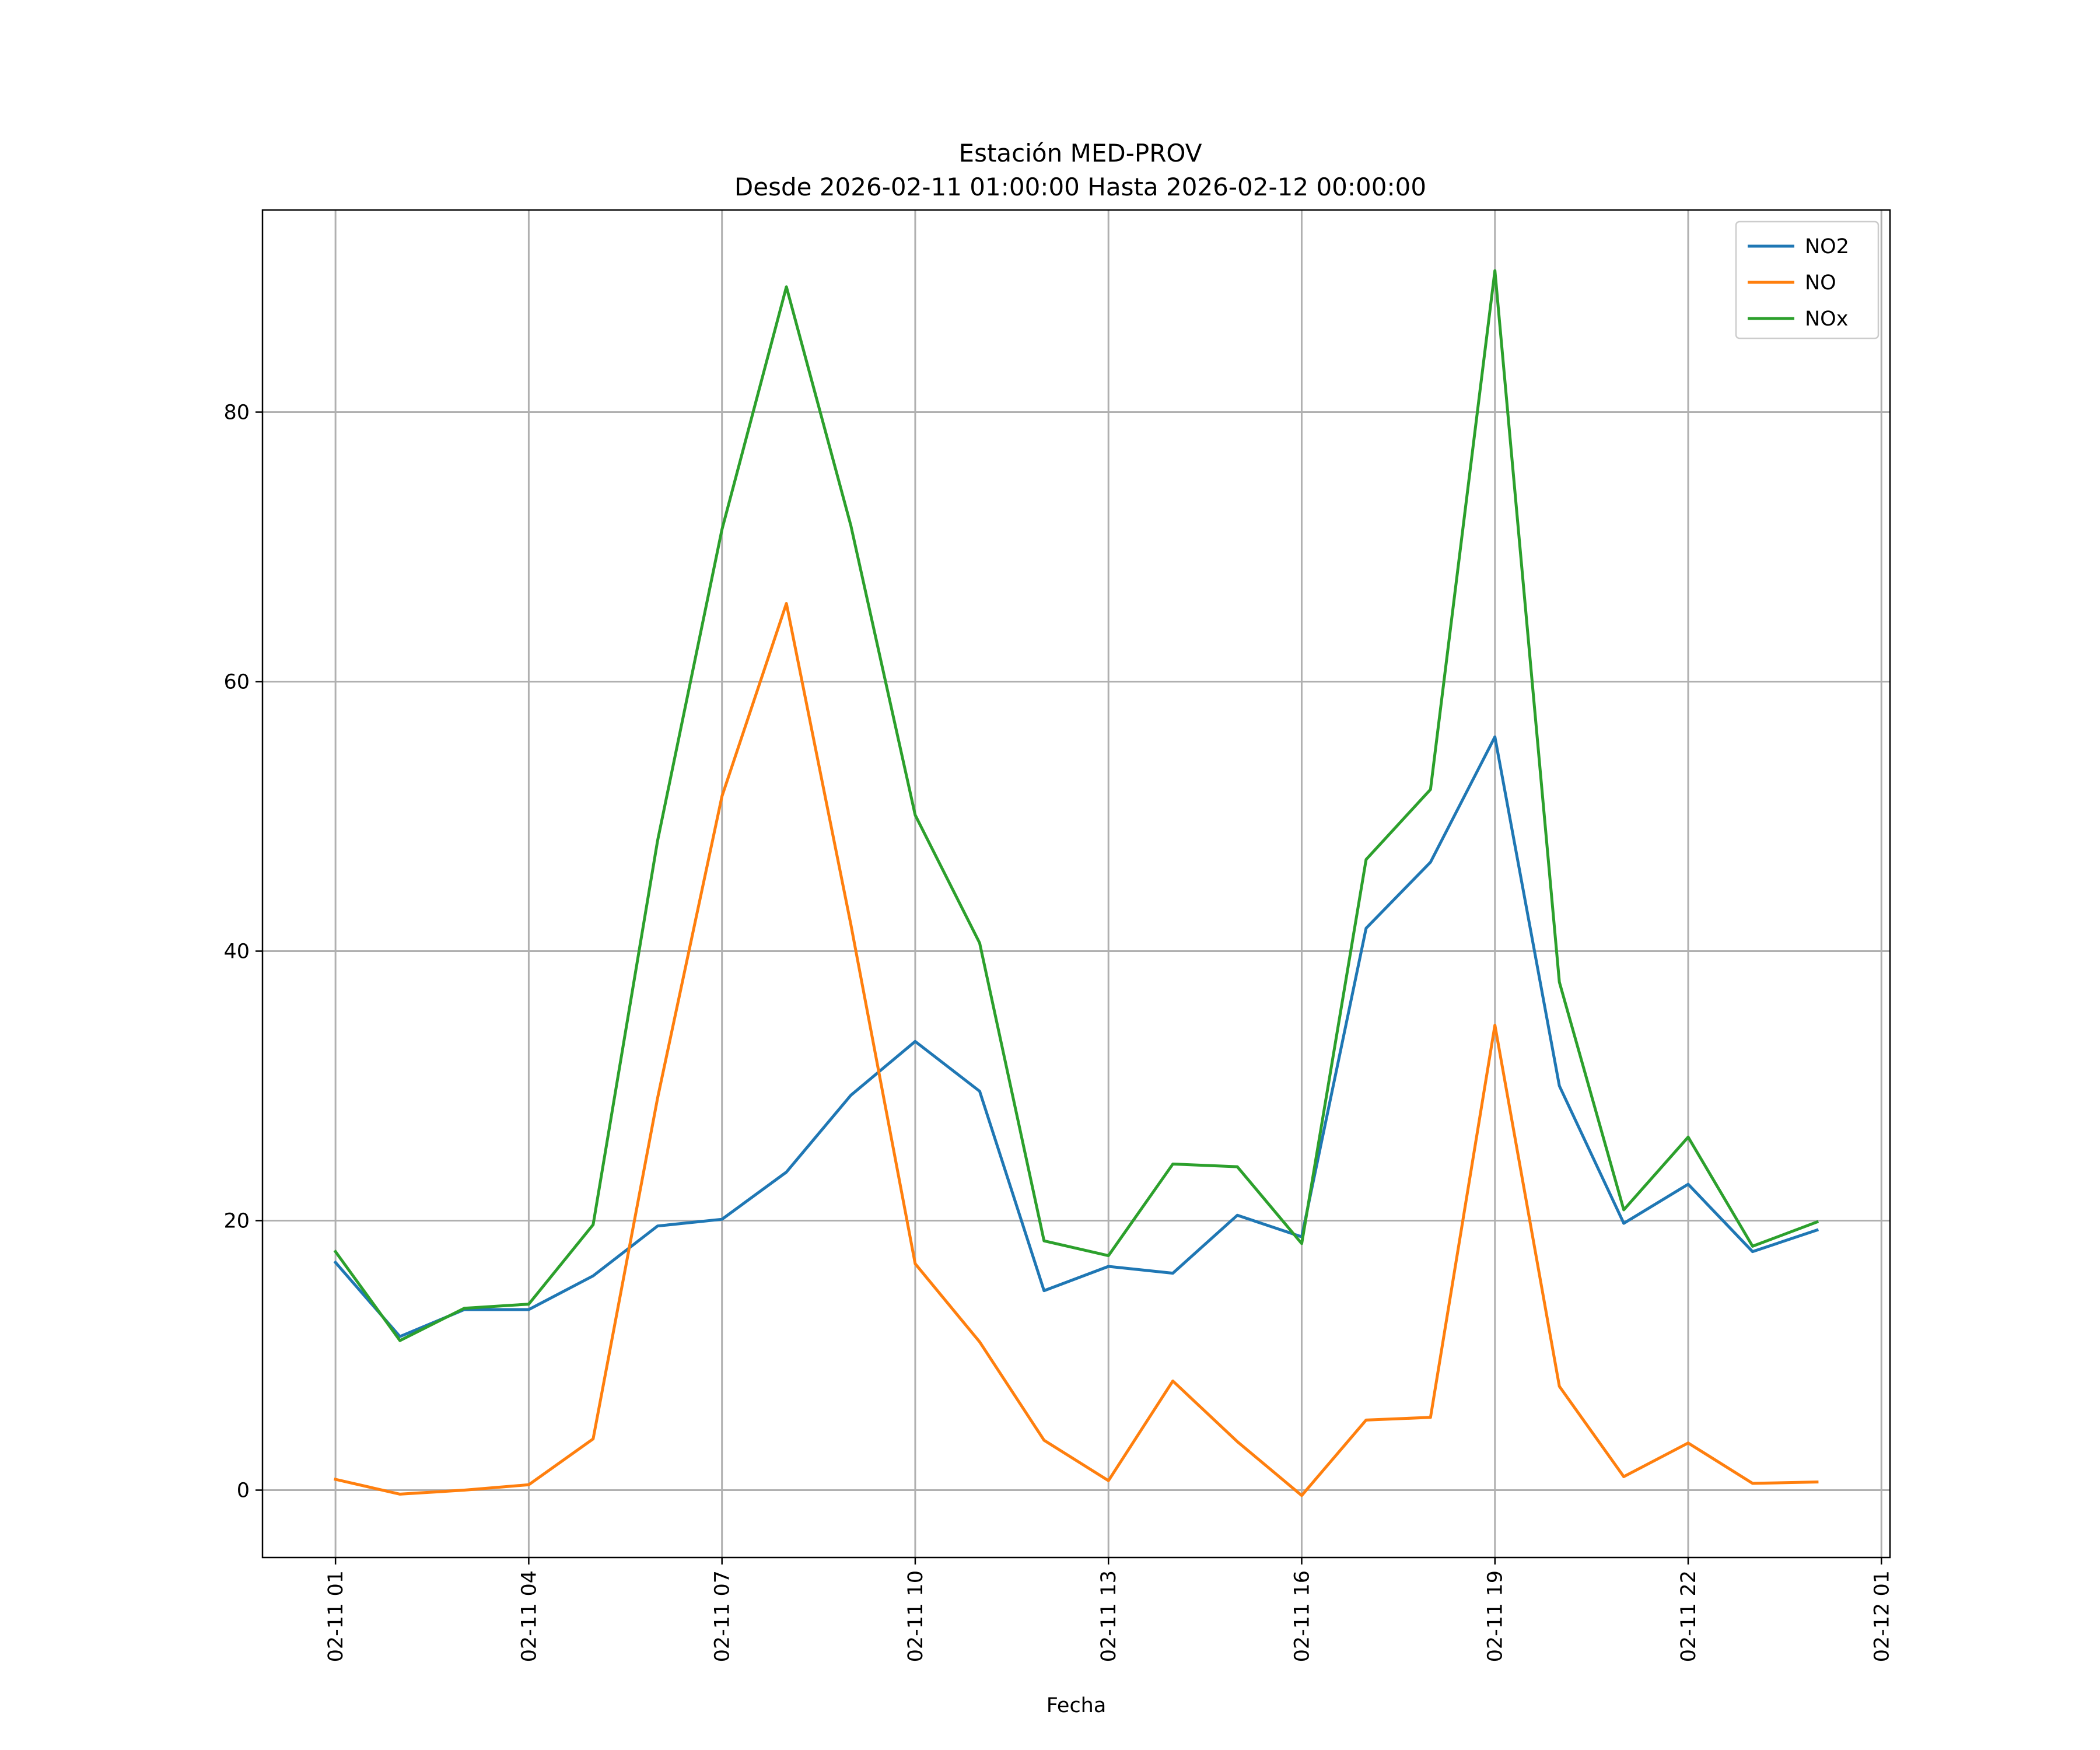 Image resolution: width=2100 pixels, height=1750 pixels. What do you see at coordinates (236, 952) in the screenshot?
I see `y-tick-label: 40` at bounding box center [236, 952].